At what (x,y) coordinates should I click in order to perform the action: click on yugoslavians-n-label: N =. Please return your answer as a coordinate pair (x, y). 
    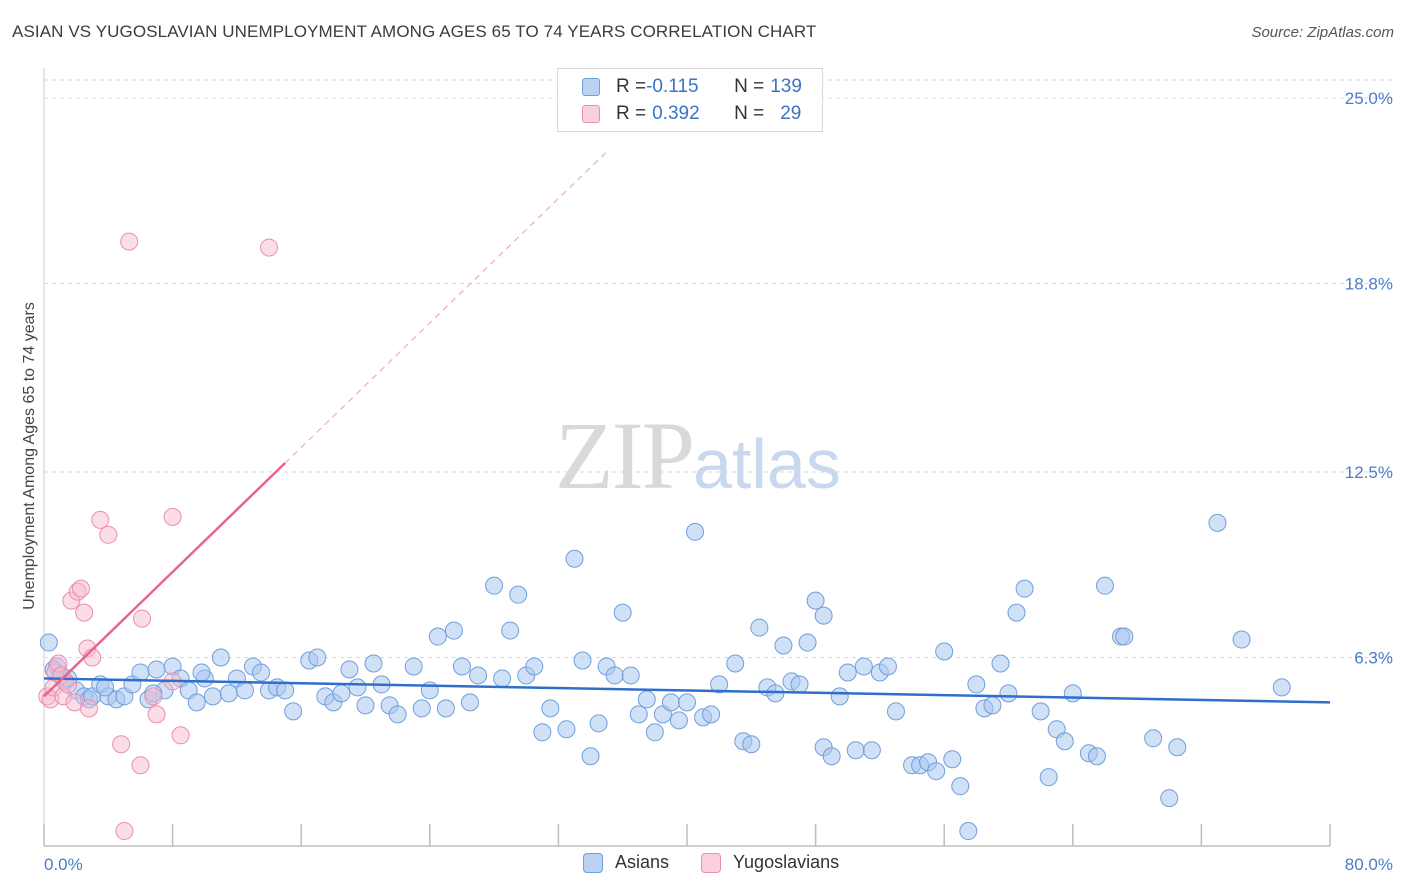
    Looking at the image, I should click on (749, 113).